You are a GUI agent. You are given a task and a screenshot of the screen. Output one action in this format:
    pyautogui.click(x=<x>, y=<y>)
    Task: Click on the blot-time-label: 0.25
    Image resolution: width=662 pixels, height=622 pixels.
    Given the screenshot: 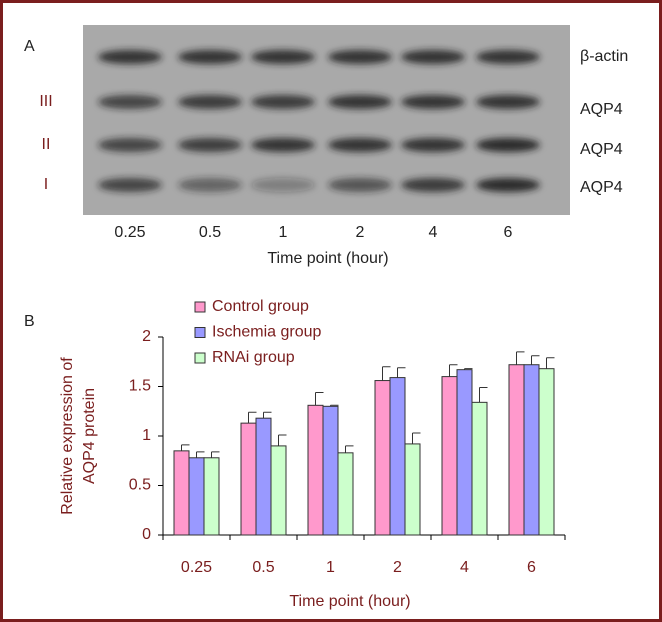 What is the action you would take?
    pyautogui.click(x=129, y=232)
    